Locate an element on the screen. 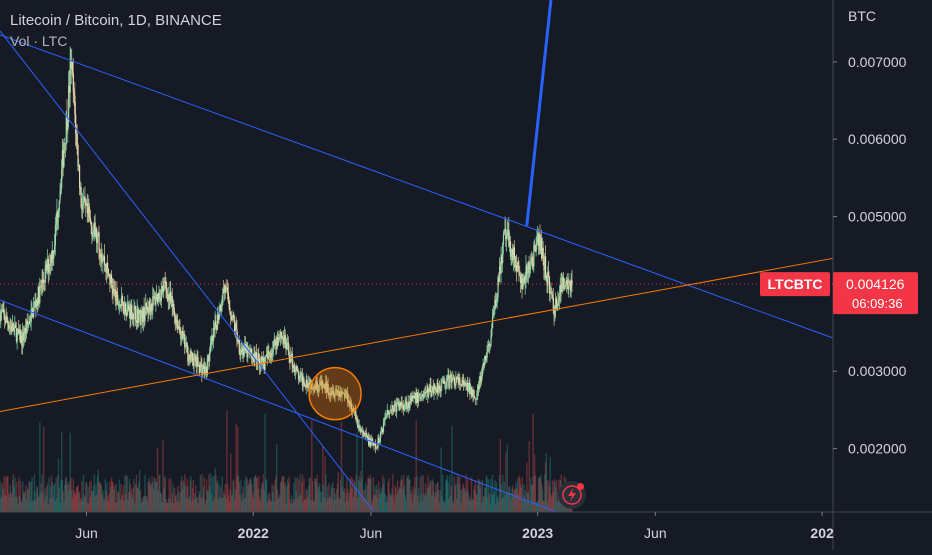  alert-button is located at coordinates (572, 495).